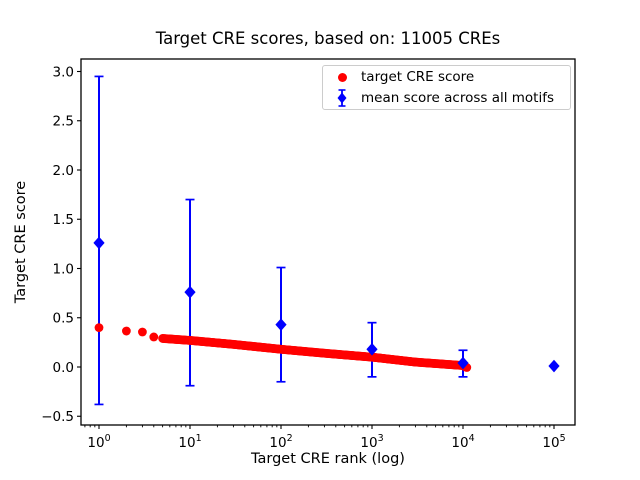 This screenshot has height=480, width=640. I want to click on x-tick-label: 10³, so click(371, 442).